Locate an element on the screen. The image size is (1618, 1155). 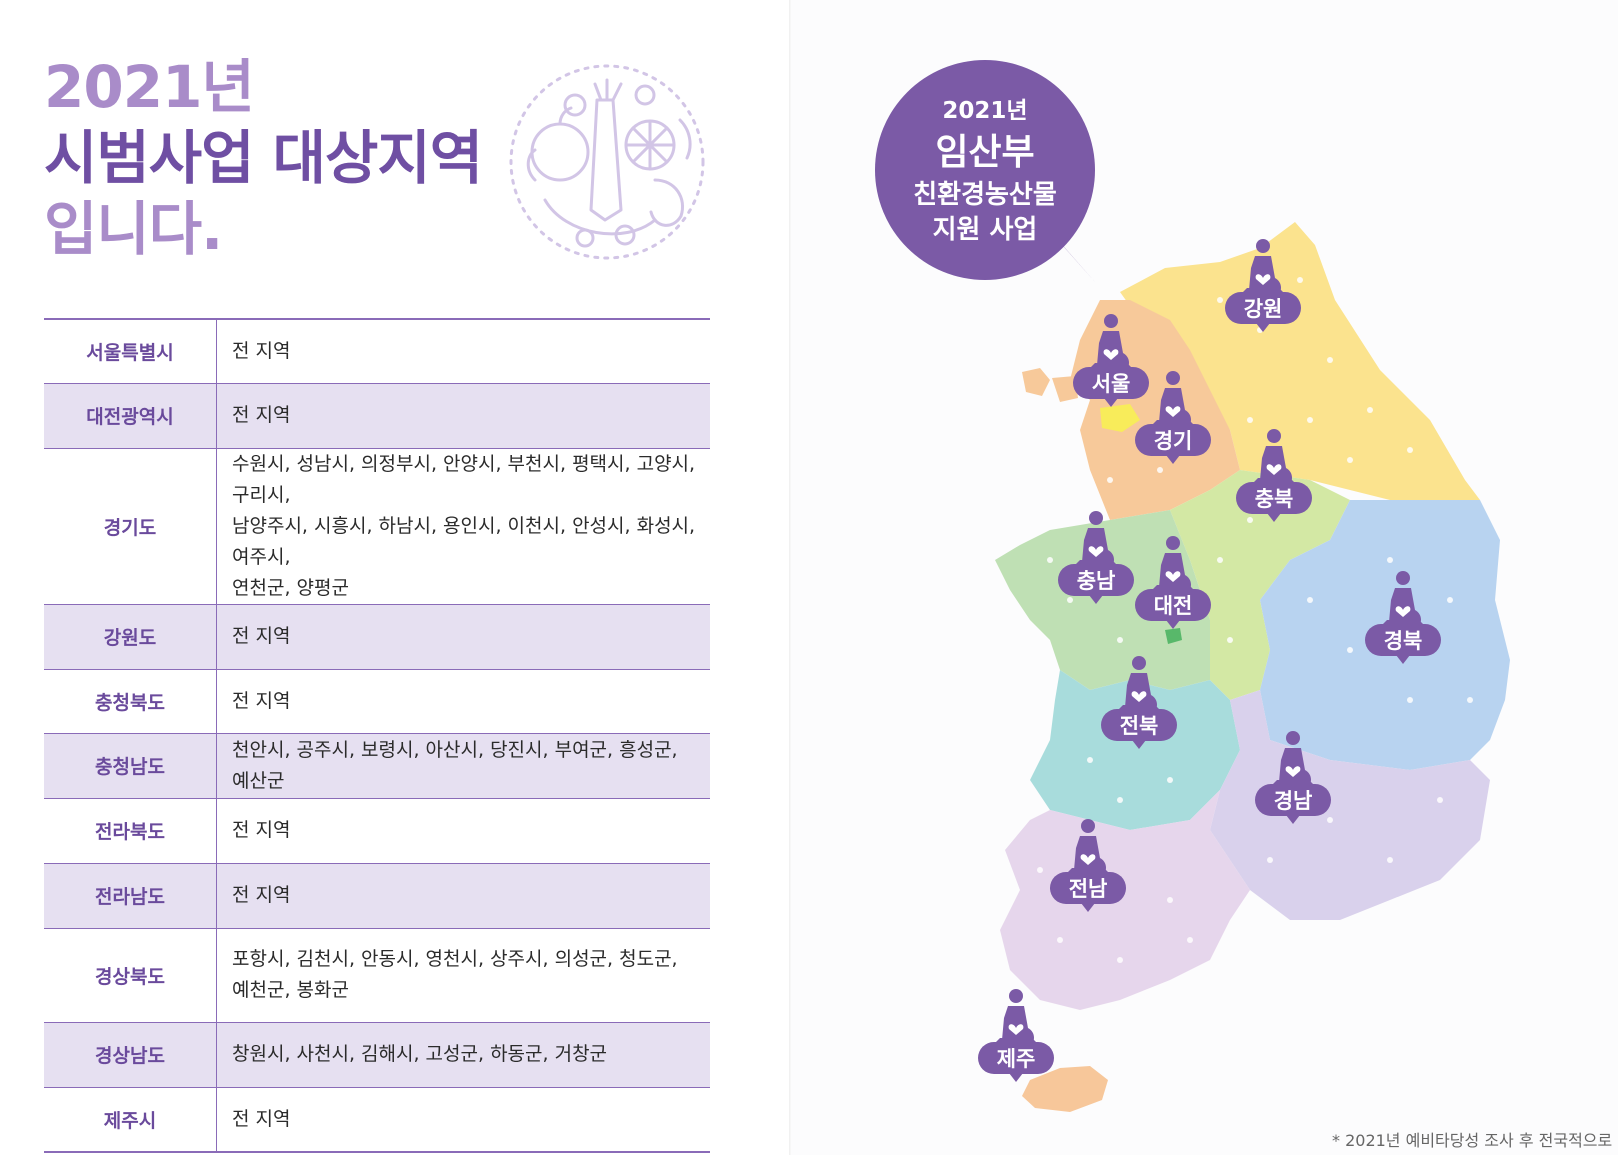
region-marker: 서울 is located at coordinates (1111, 360).